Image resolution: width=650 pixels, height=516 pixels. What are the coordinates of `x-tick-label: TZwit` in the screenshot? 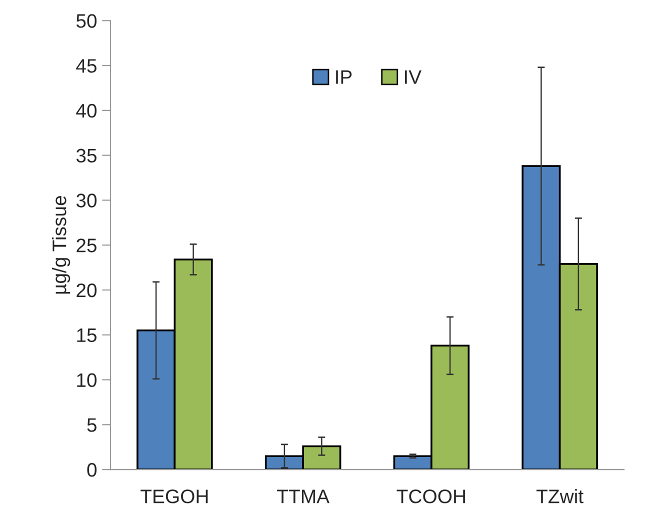 It's located at (560, 496).